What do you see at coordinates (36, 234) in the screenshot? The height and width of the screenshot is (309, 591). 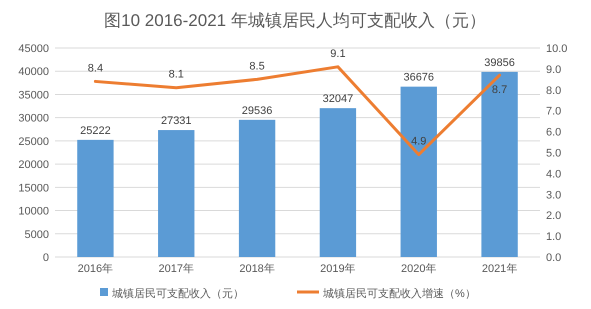 I see `y-tick-label: 5000` at bounding box center [36, 234].